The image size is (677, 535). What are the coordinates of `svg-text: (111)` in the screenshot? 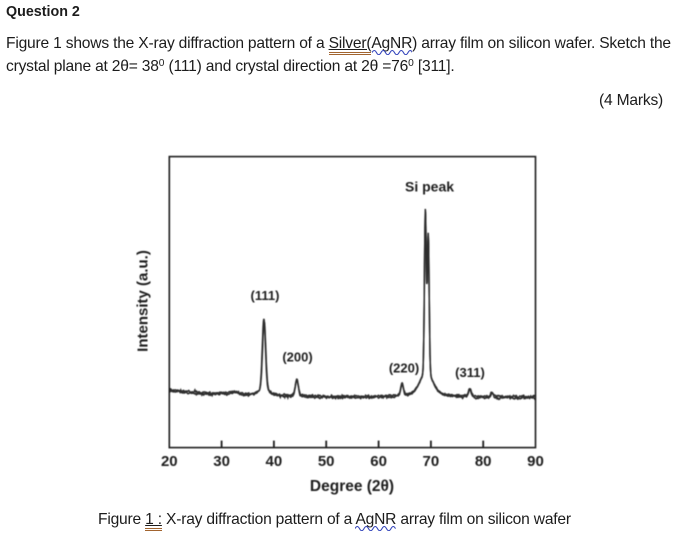 It's located at (265, 295).